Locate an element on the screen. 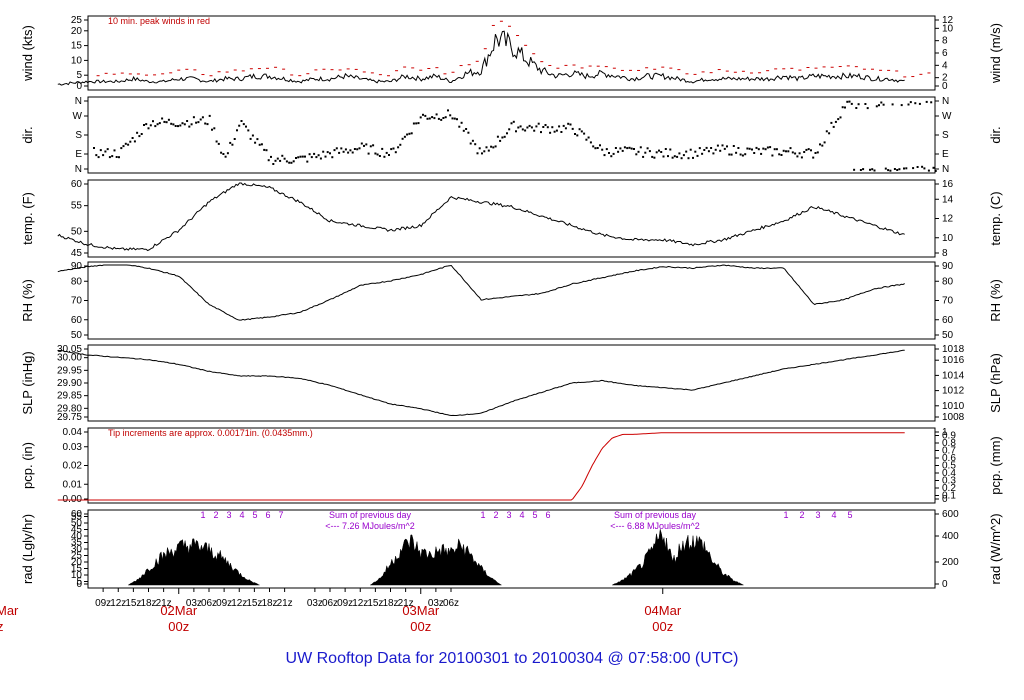  radiation-day-1-area is located at coordinates (193, 562).